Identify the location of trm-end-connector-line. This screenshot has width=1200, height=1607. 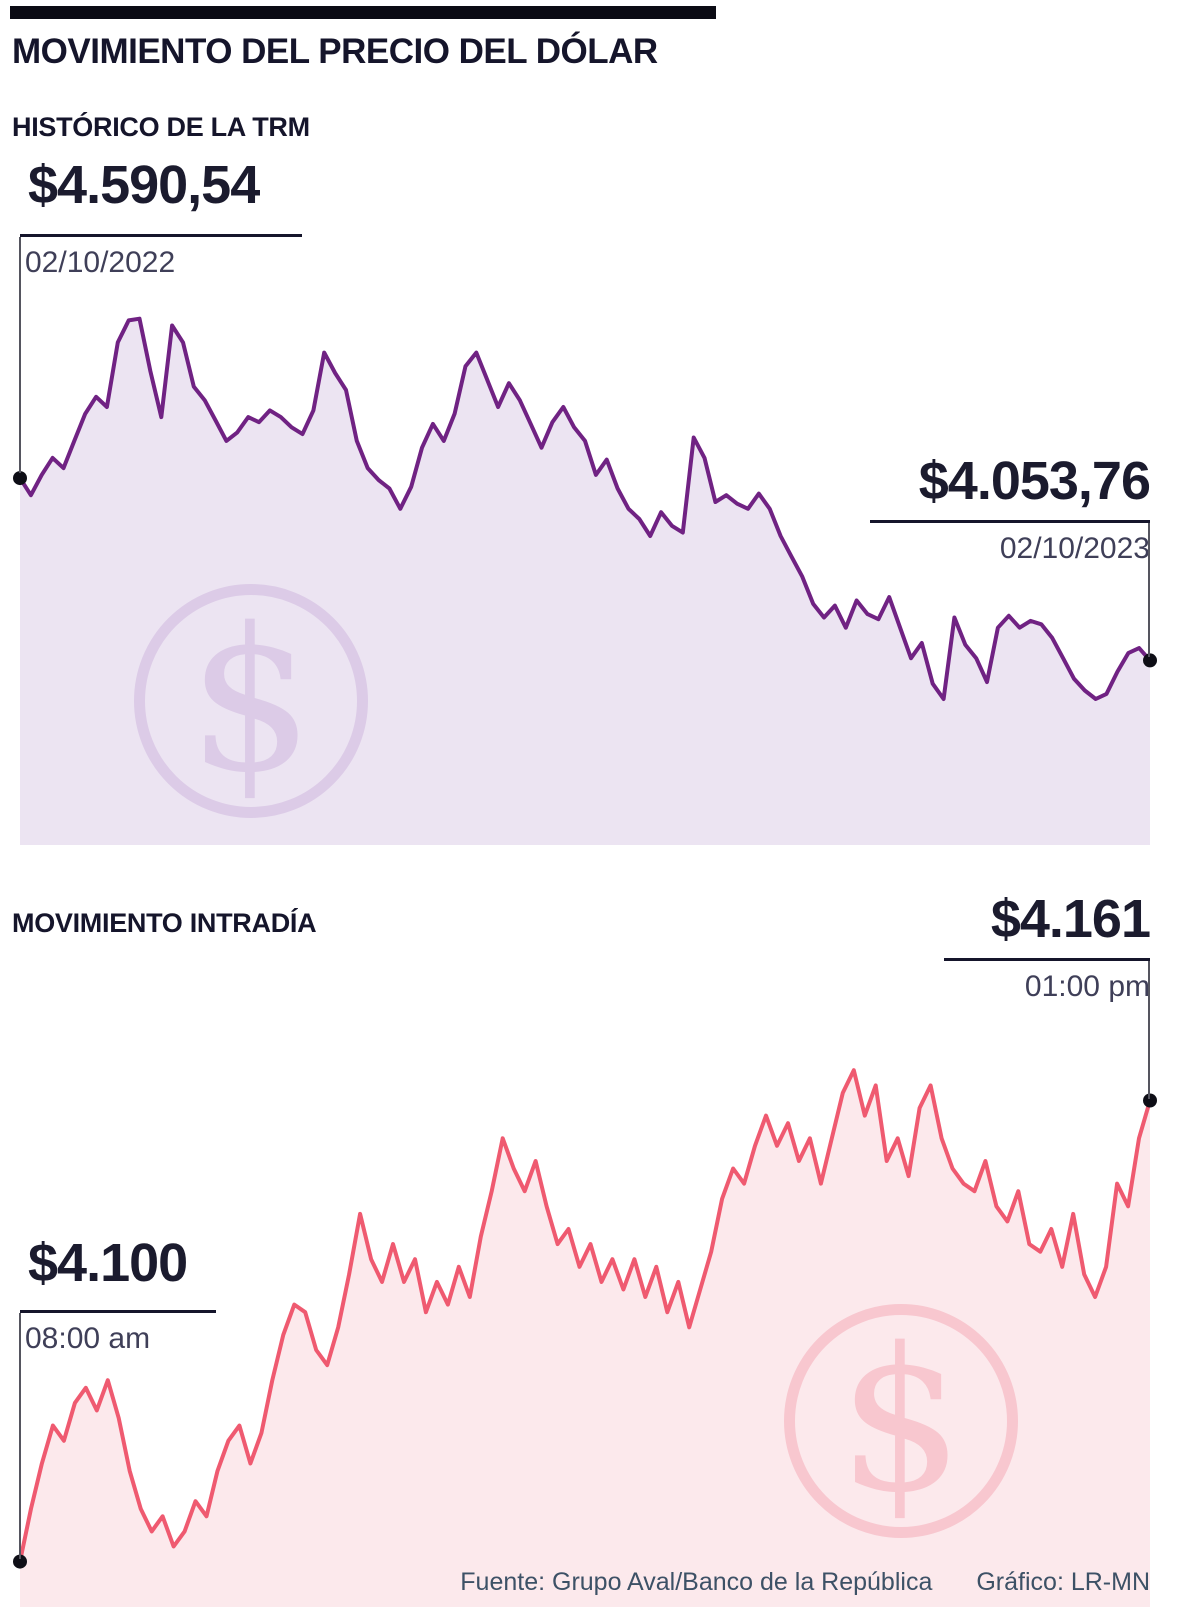
(1149, 590).